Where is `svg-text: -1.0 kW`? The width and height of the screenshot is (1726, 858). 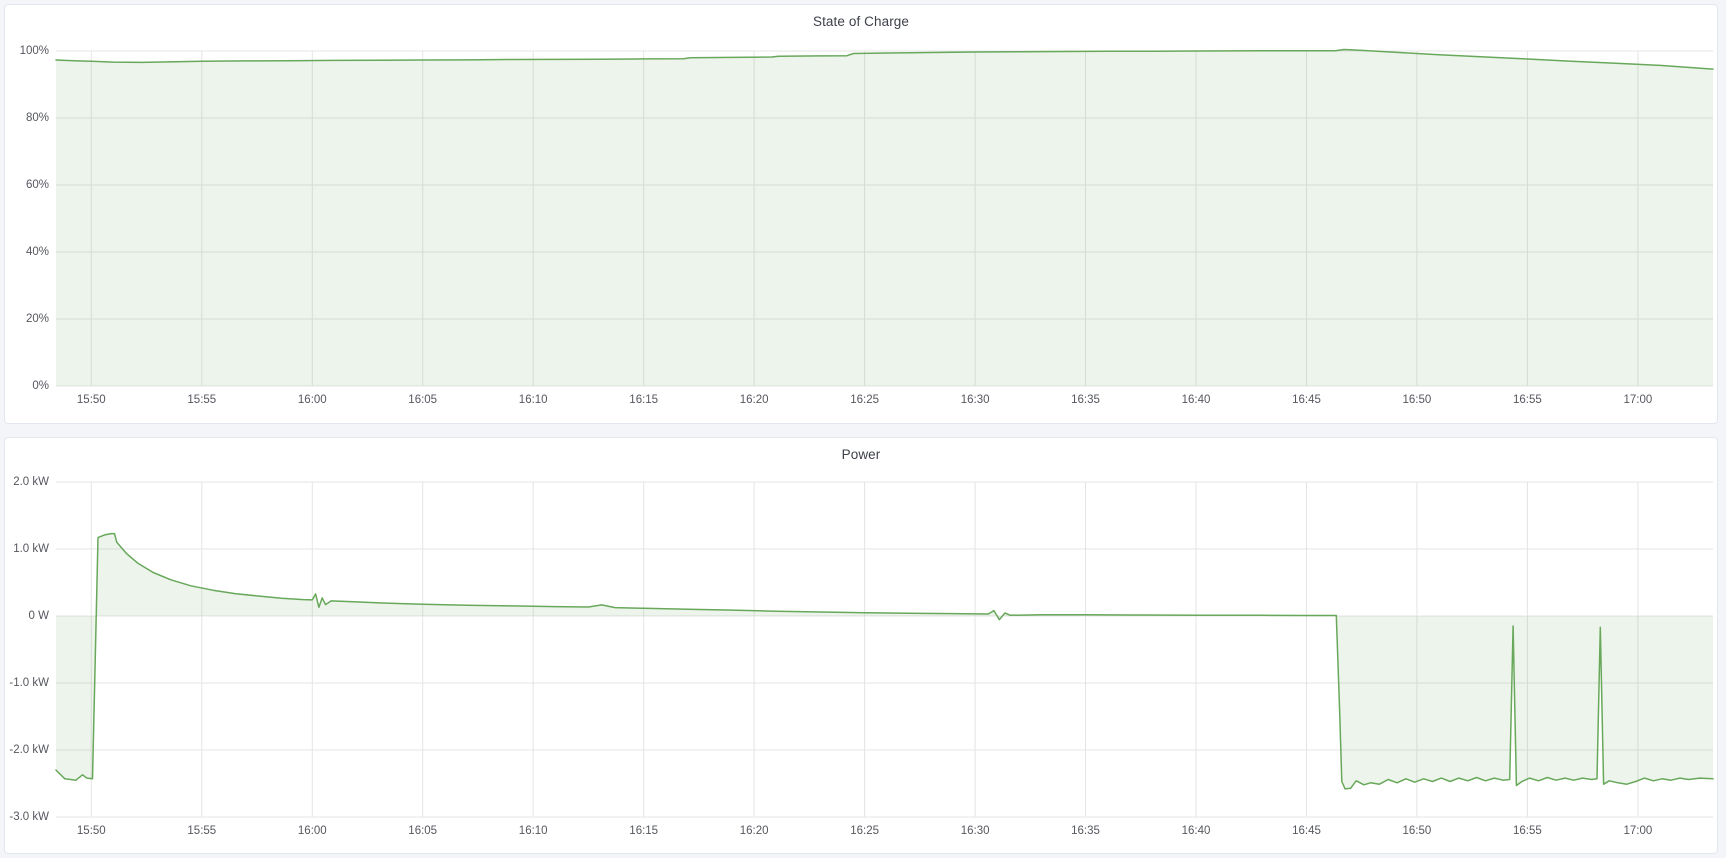 svg-text: -1.0 kW is located at coordinates (29, 683).